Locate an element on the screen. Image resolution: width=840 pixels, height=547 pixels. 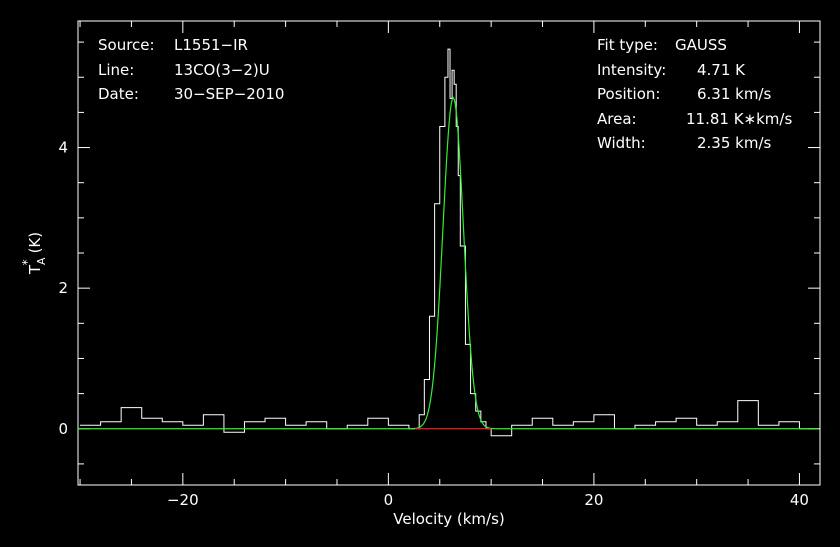
y-axis-title-unit: (K) is located at coordinates (35, 243).